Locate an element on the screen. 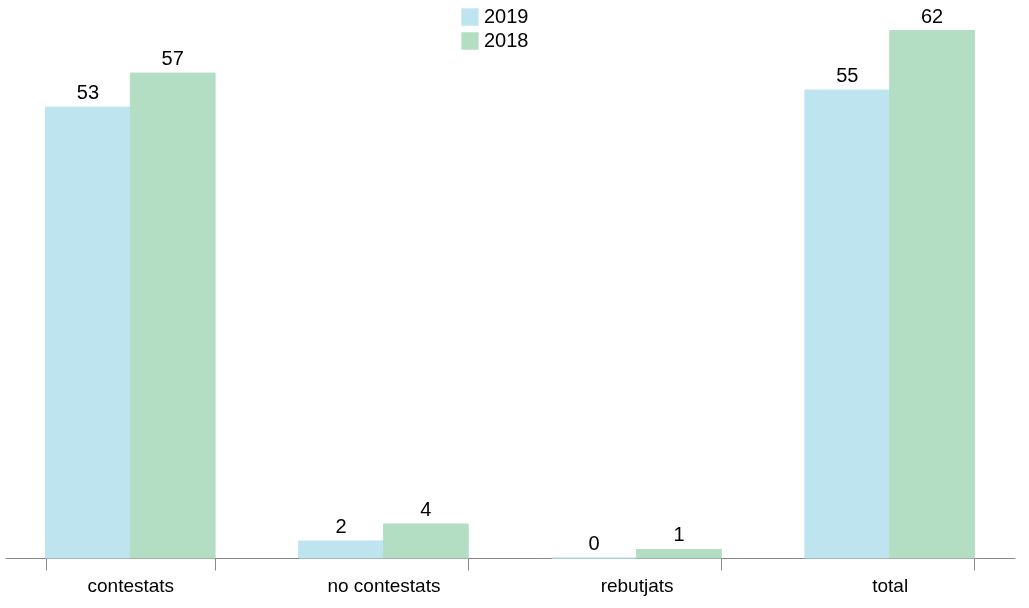 This screenshot has width=1029, height=608. legend-label: 2018 is located at coordinates (506, 40).